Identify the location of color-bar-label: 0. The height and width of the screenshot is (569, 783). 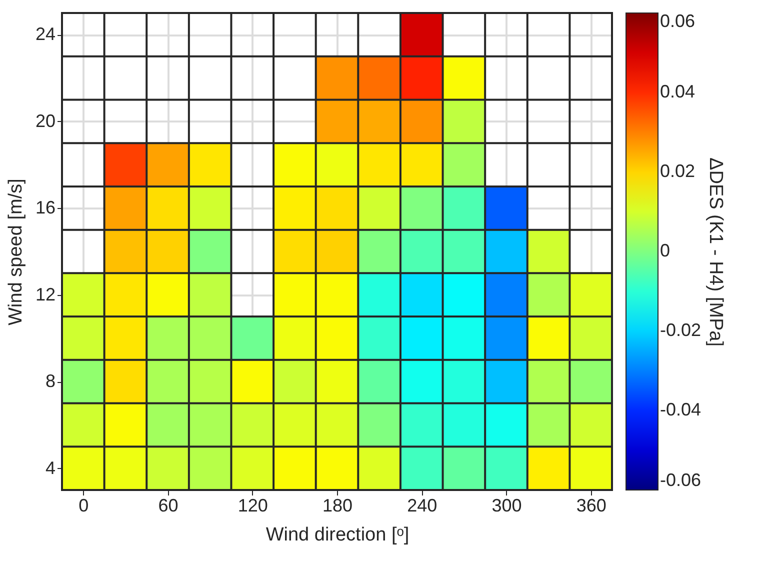
(665, 250).